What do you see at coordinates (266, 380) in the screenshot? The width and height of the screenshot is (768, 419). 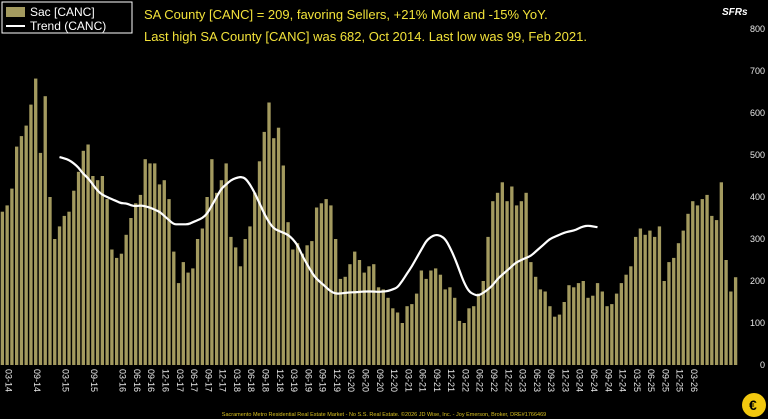 I see `x-tick-label: 09-18` at bounding box center [266, 380].